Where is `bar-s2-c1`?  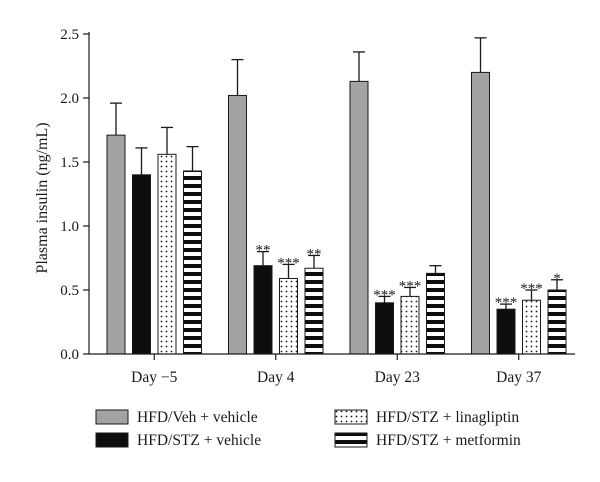 bar-s2-c1 is located at coordinates (288, 316).